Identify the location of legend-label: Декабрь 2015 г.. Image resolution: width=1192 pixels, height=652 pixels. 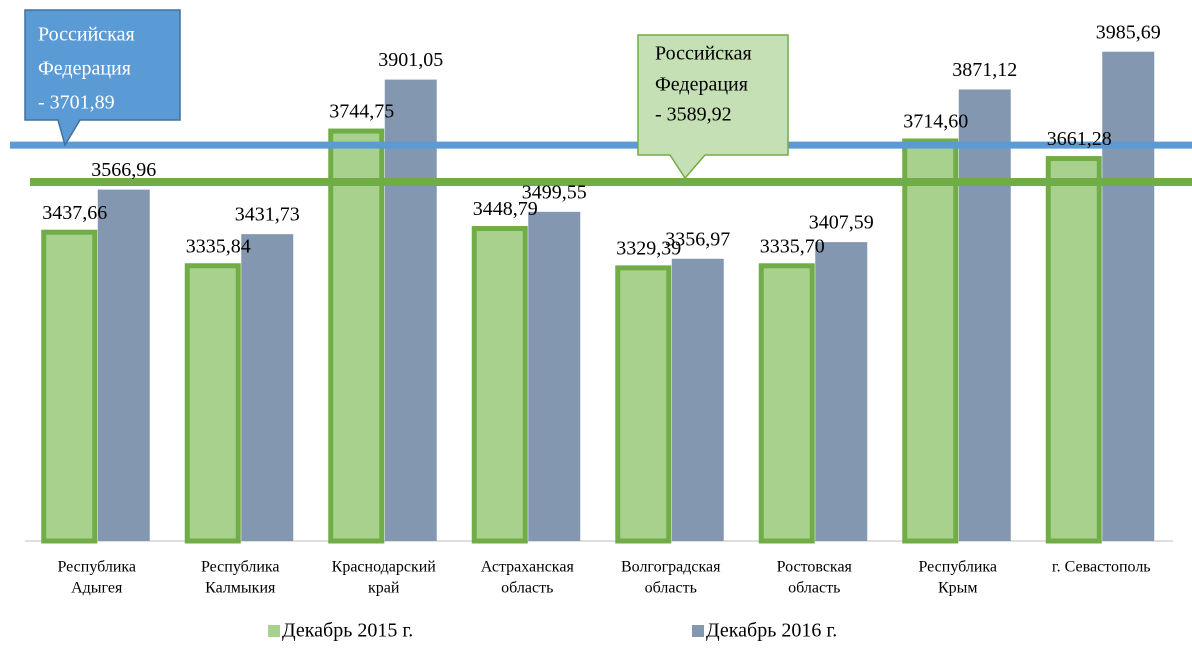
(347, 631).